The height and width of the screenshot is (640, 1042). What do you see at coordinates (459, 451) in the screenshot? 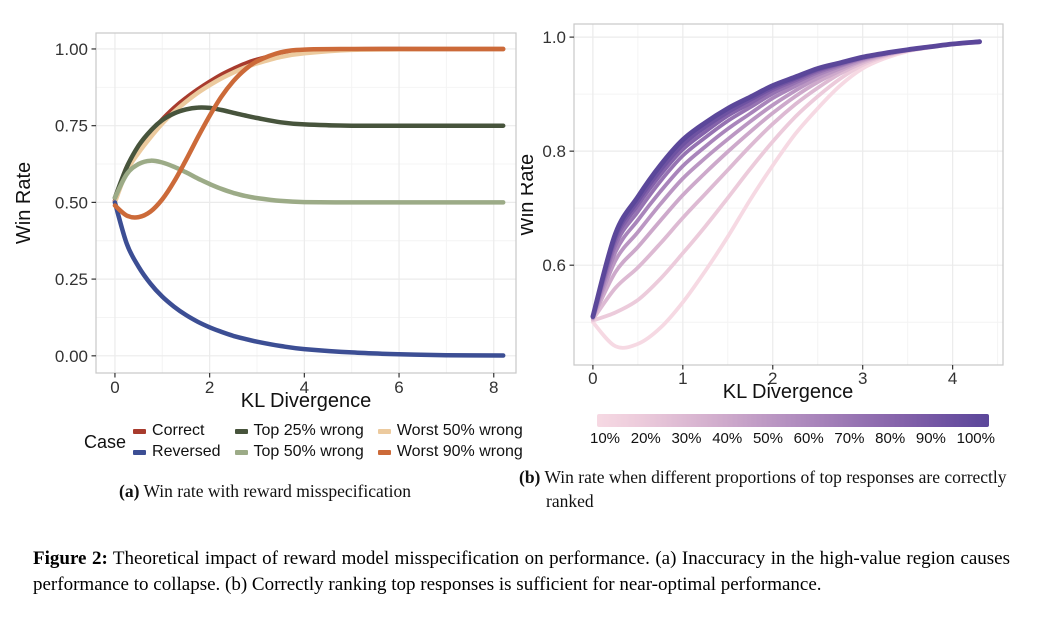
I see `legend-label: Worst 90% wrong` at bounding box center [459, 451].